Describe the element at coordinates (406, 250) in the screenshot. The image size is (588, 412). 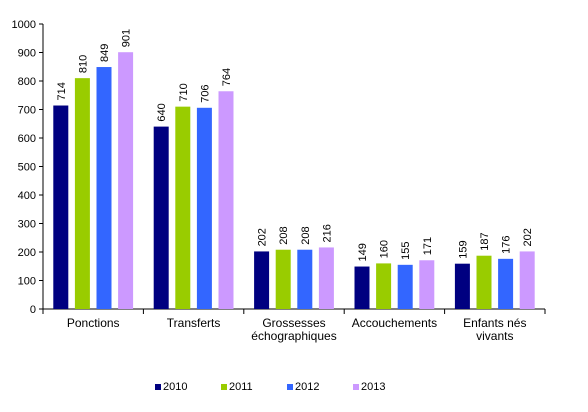
I see `data-label: 155` at that location.